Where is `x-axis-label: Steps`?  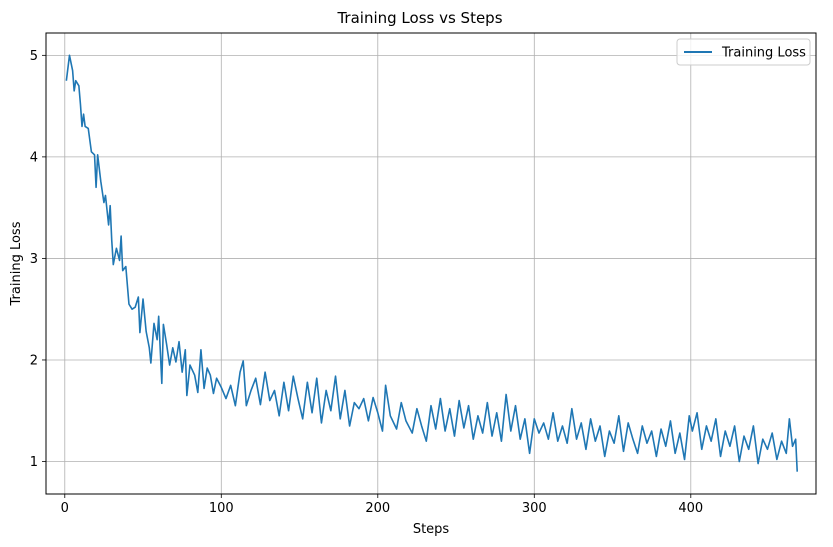 x-axis-label: Steps is located at coordinates (431, 529).